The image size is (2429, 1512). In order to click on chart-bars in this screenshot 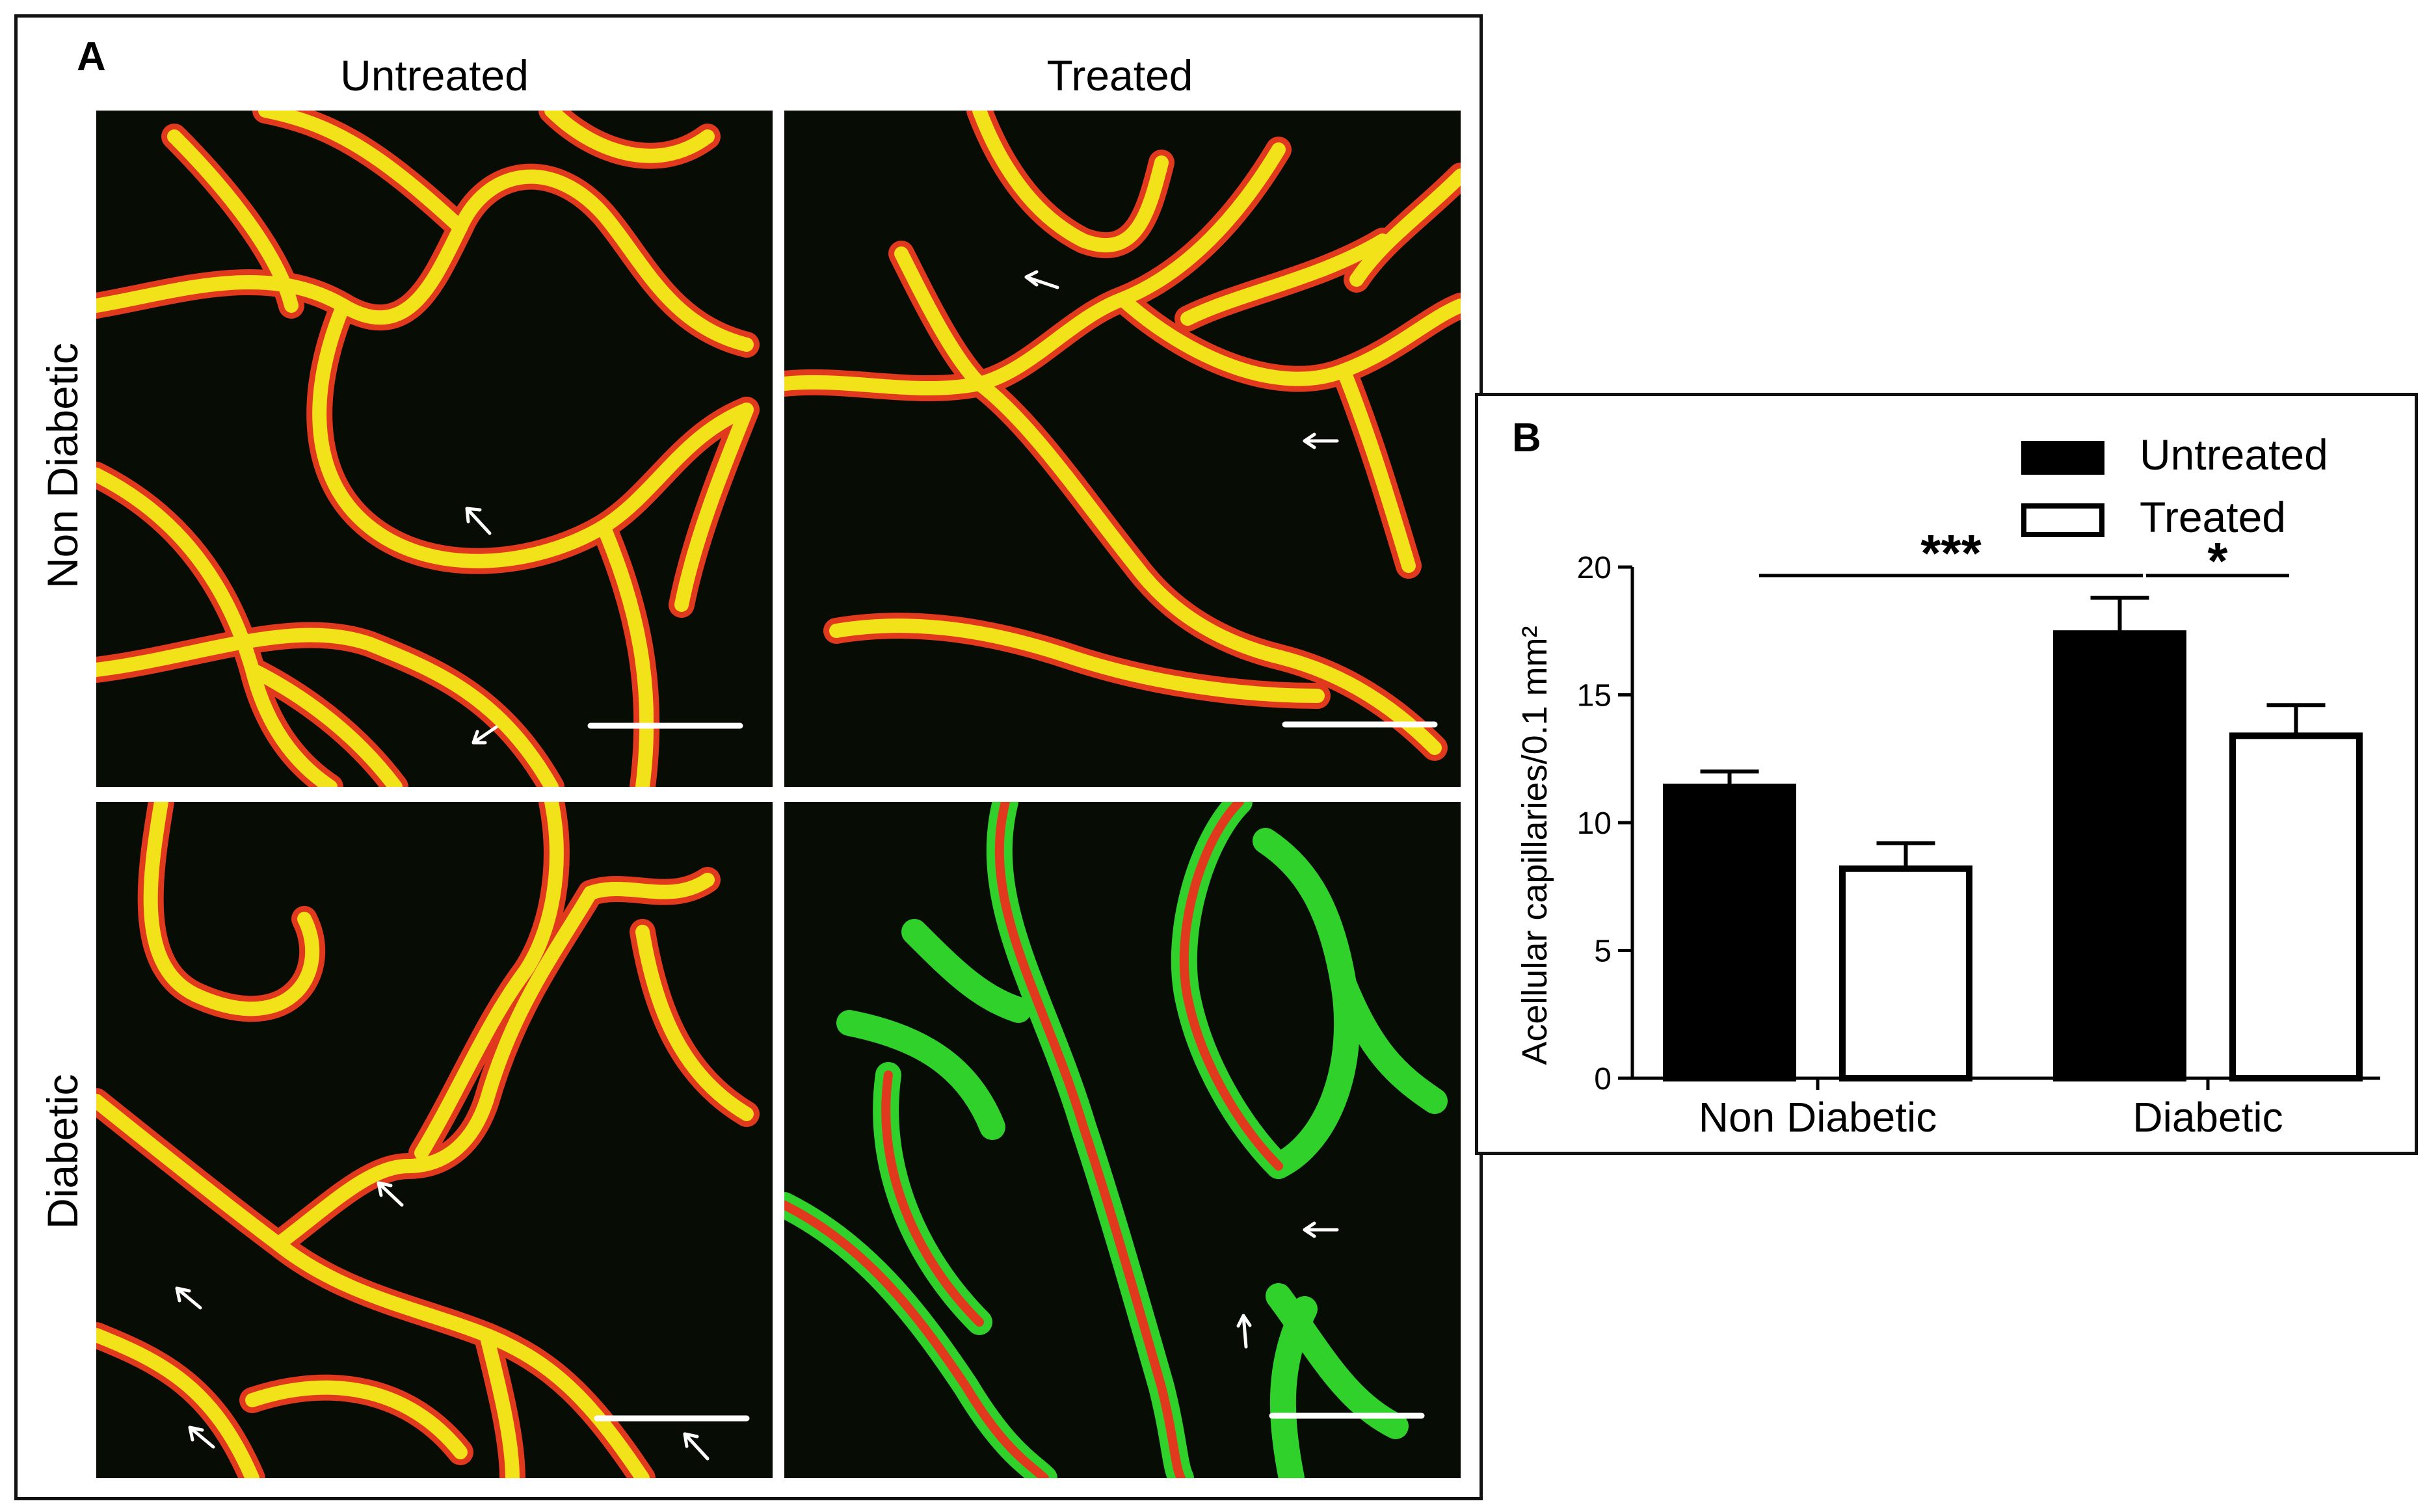, I will do `click(2013, 855)`.